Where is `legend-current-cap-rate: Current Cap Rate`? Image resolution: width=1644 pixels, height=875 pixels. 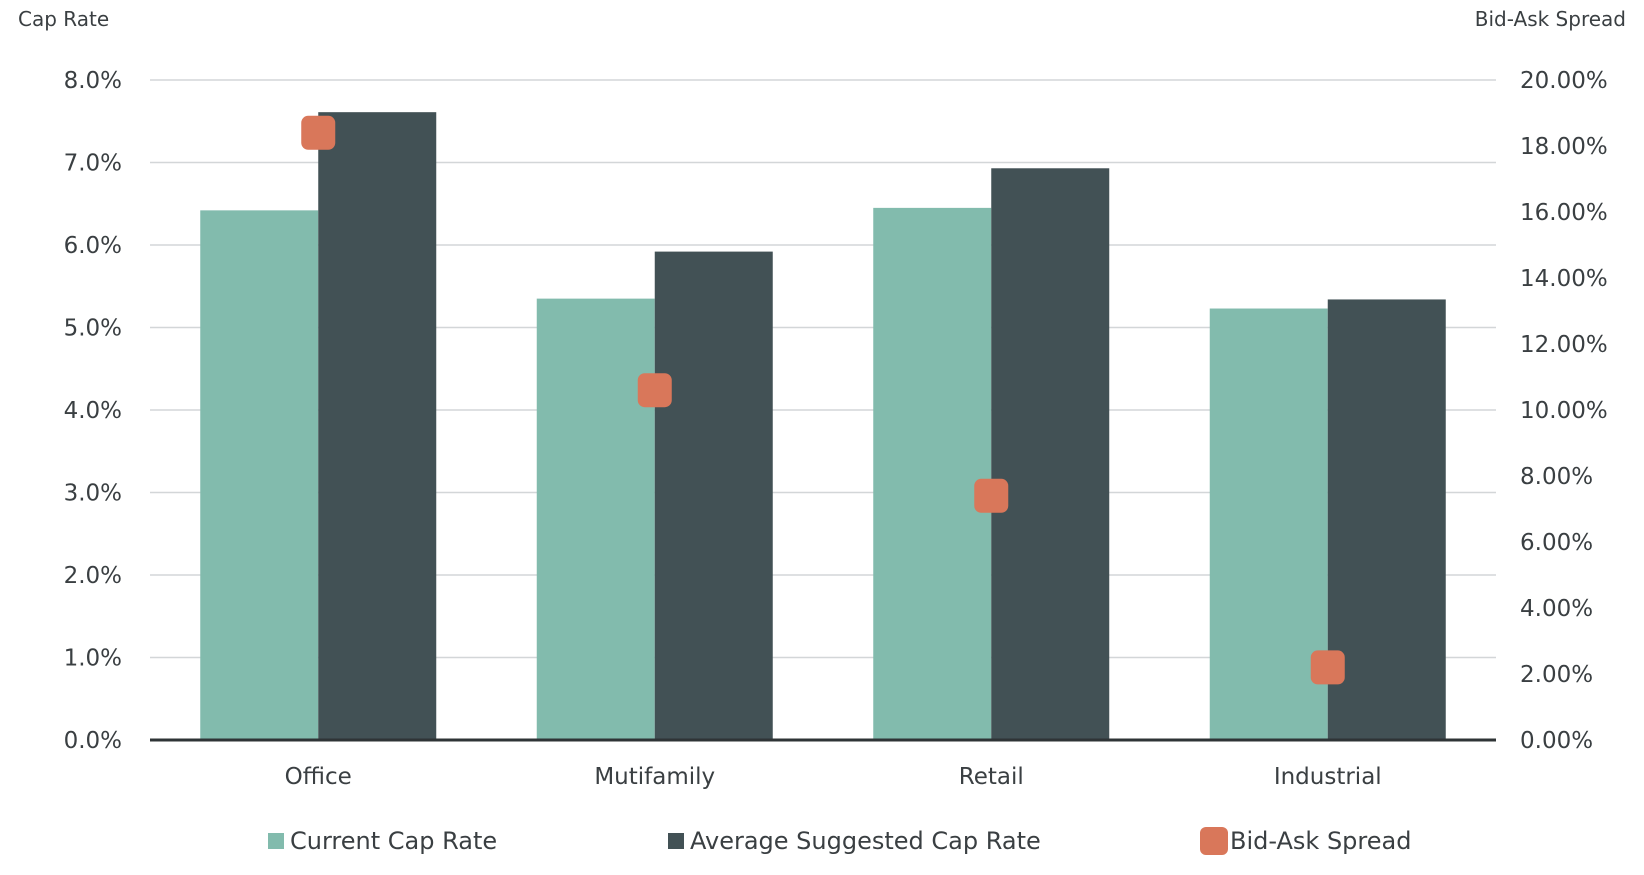 legend-current-cap-rate: Current Cap Rate is located at coordinates (382, 841).